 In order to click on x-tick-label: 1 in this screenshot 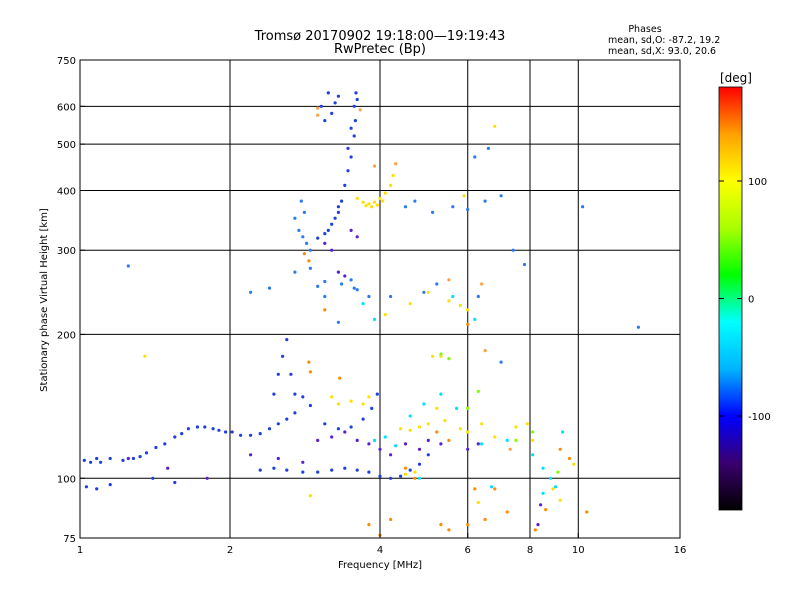, I will do `click(80, 550)`.